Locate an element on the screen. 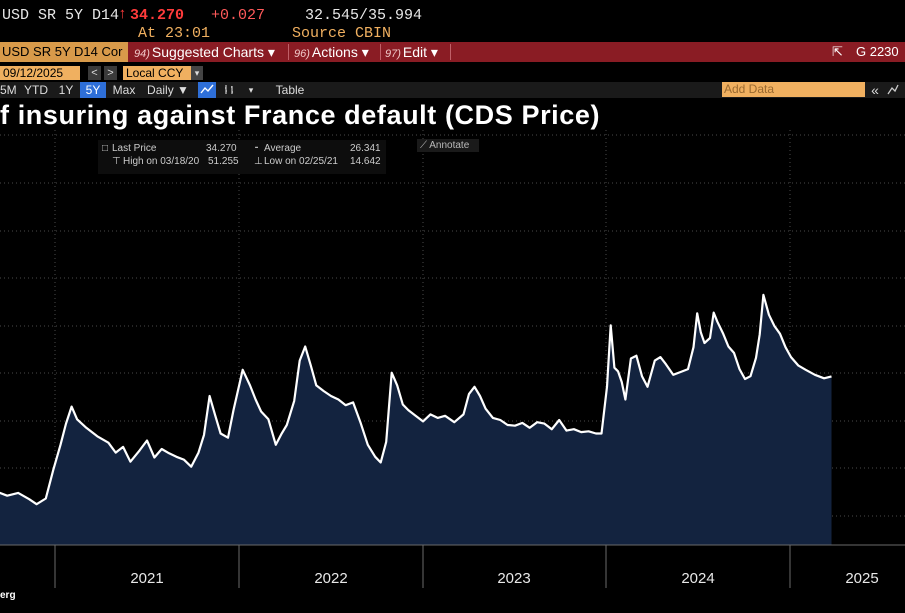  menu-label: Suggested Charts ▾ is located at coordinates (213, 52).